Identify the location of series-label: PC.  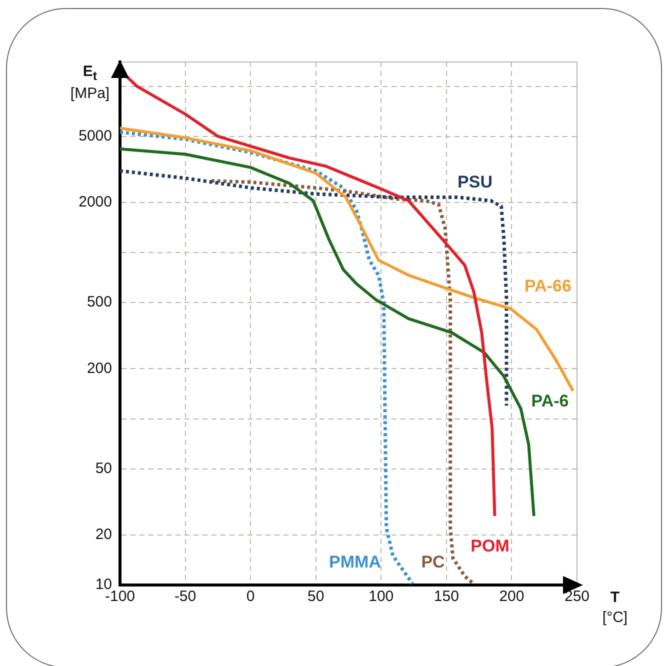
(433, 562).